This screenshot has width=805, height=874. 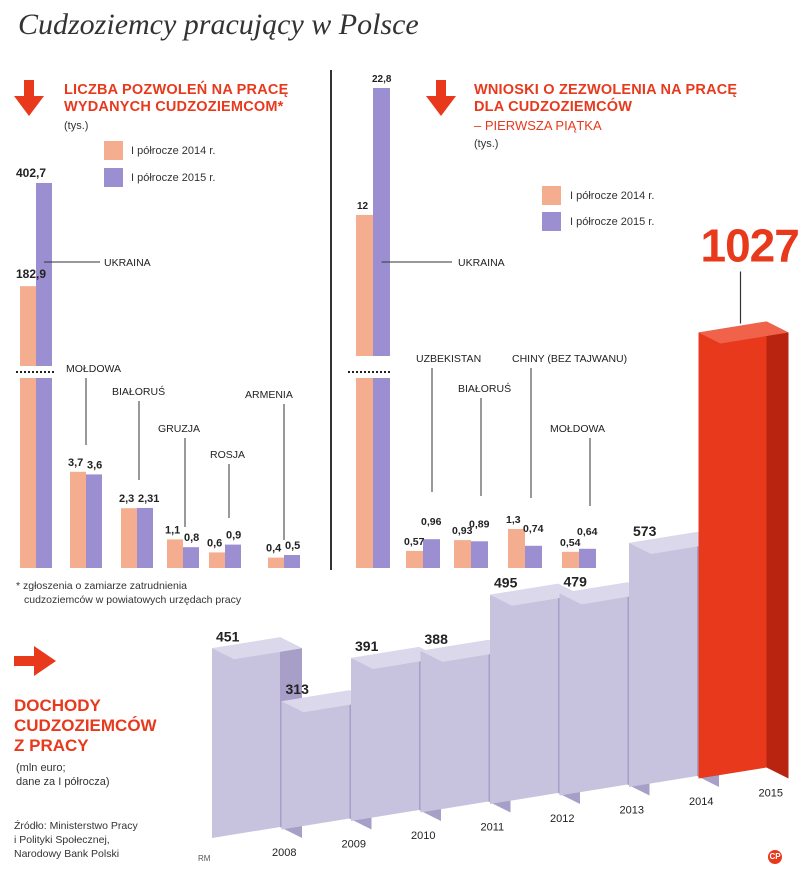 I want to click on bar-2015-chiny-bez-tajwanu-, so click(x=533, y=556).